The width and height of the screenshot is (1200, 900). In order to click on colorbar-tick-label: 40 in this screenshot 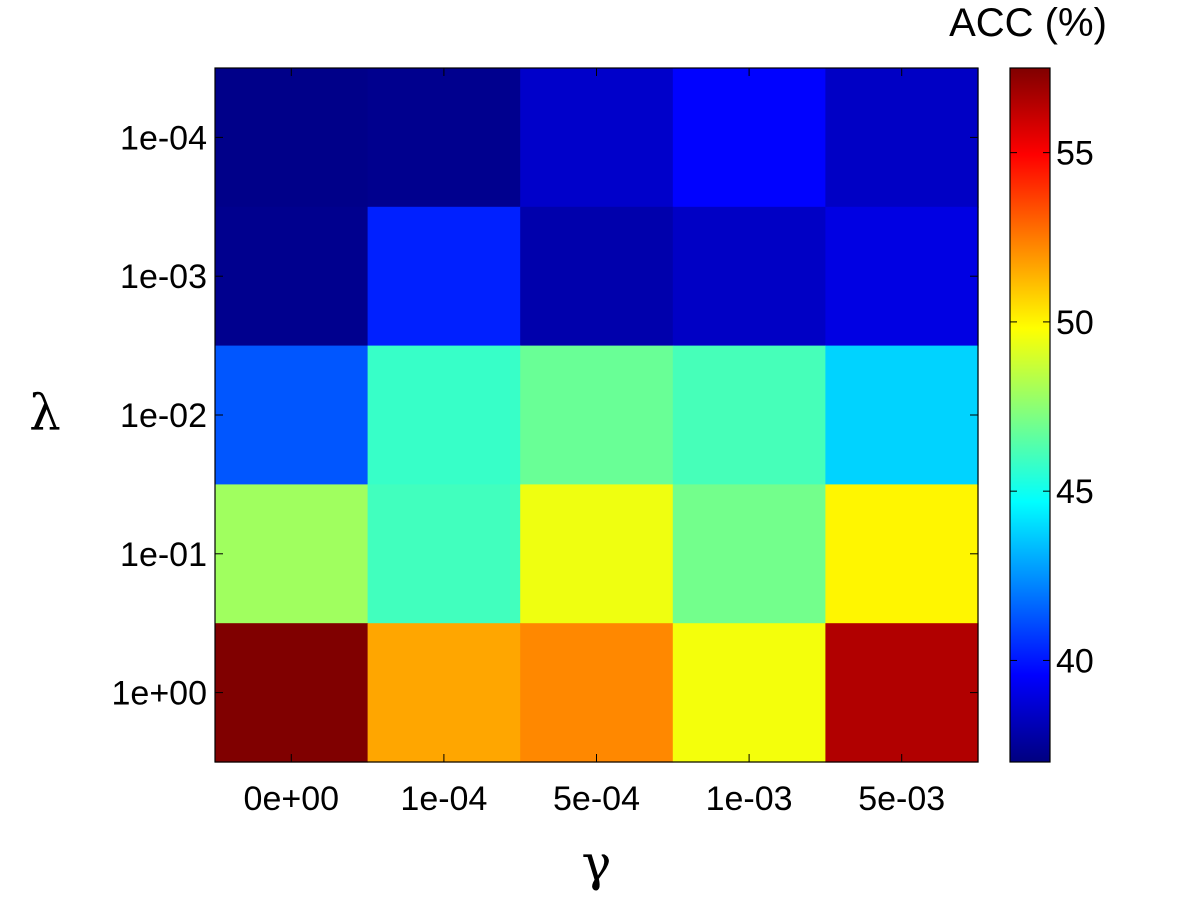, I will do `click(1075, 661)`.